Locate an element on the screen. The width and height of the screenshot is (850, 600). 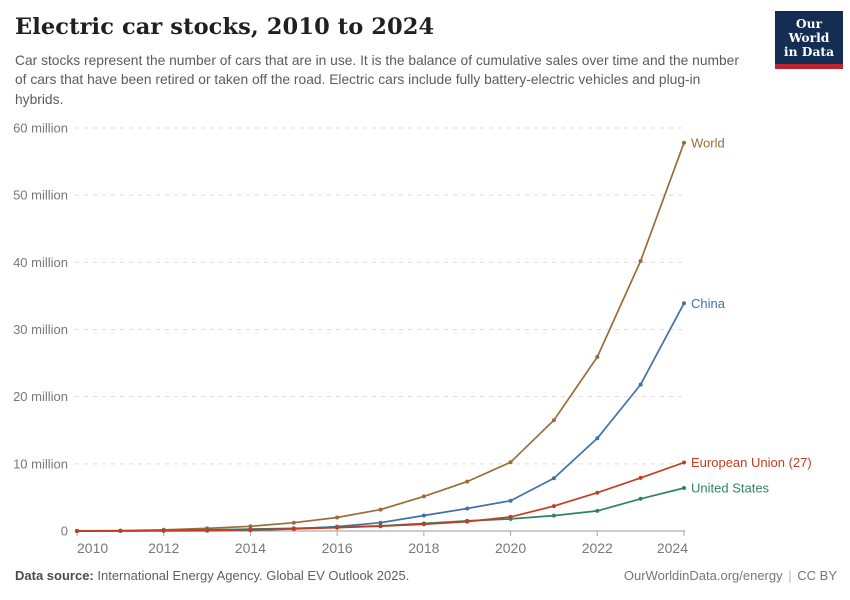
x-axis-tick-label: 2012 is located at coordinates (163, 548).